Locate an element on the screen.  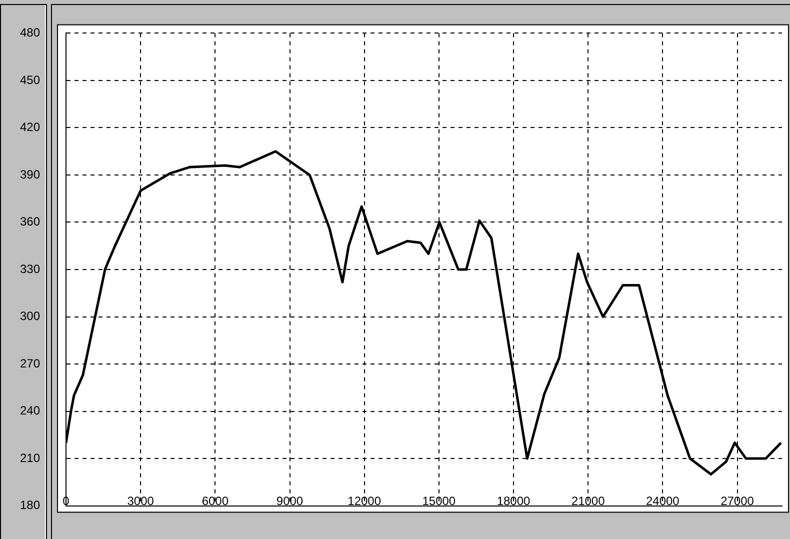
x-tick-label: 27000 is located at coordinates (737, 501).